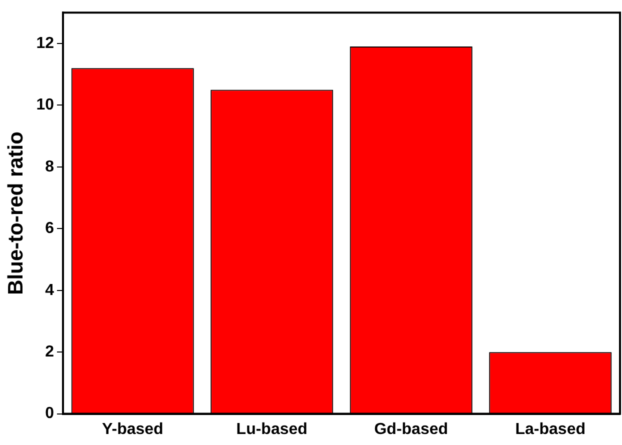 This screenshot has width=622, height=445. Describe the element at coordinates (49, 290) in the screenshot. I see `y-tick-label: 4` at that location.